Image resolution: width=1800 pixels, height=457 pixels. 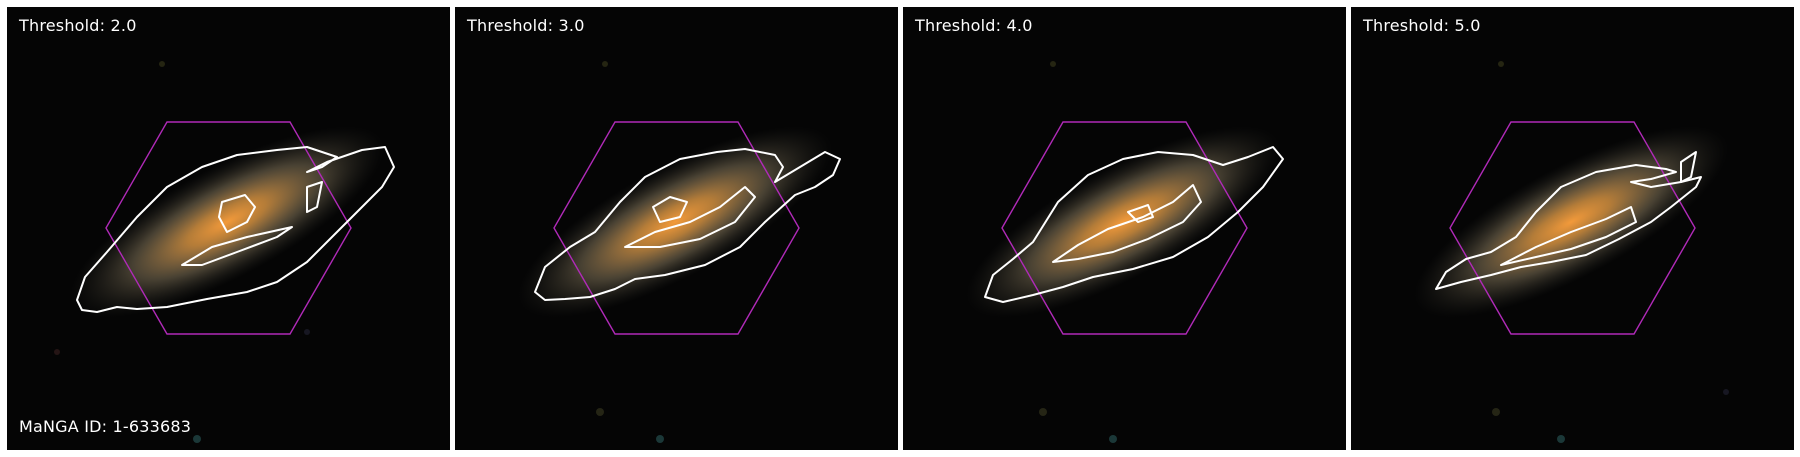 I want to click on manga-id-label: MaNGA ID: 1-633683, so click(x=105, y=426).